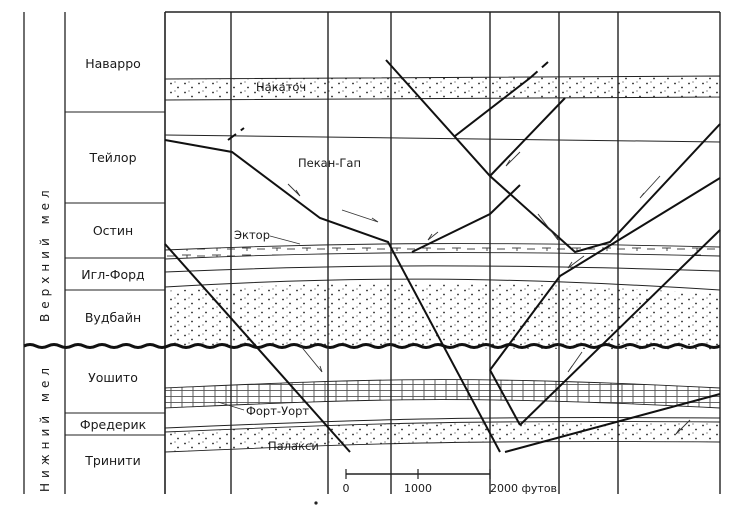 The height and width of the screenshot is (511, 743). What do you see at coordinates (442, 437) in the screenshot?
I see `paluxy-sand-bed` at bounding box center [442, 437].